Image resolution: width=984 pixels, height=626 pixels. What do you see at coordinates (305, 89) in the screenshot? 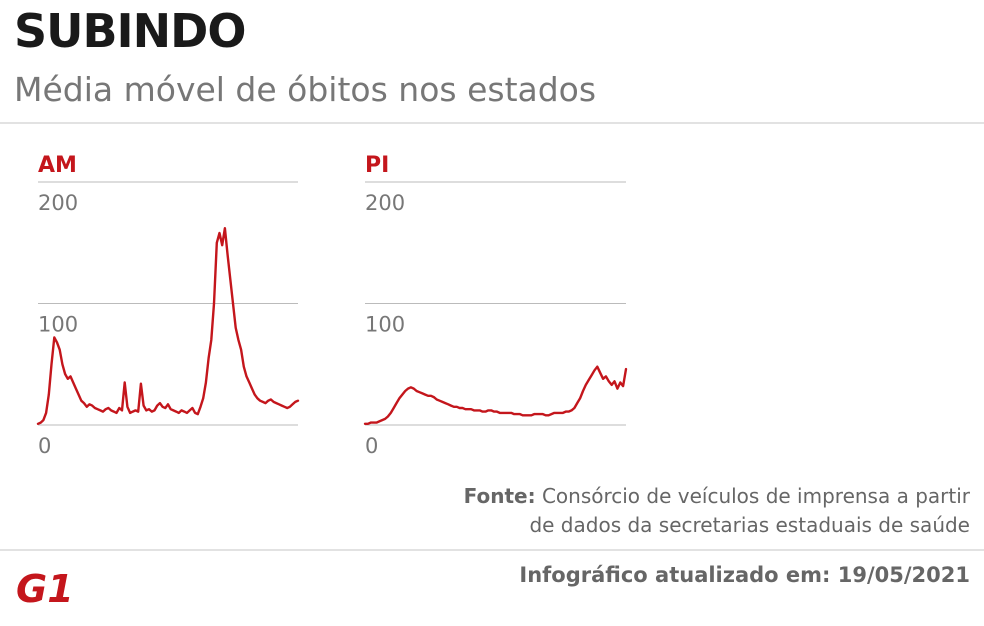
I see `infographic-subtitle: Média móvel de óbitos nos estados` at bounding box center [305, 89].